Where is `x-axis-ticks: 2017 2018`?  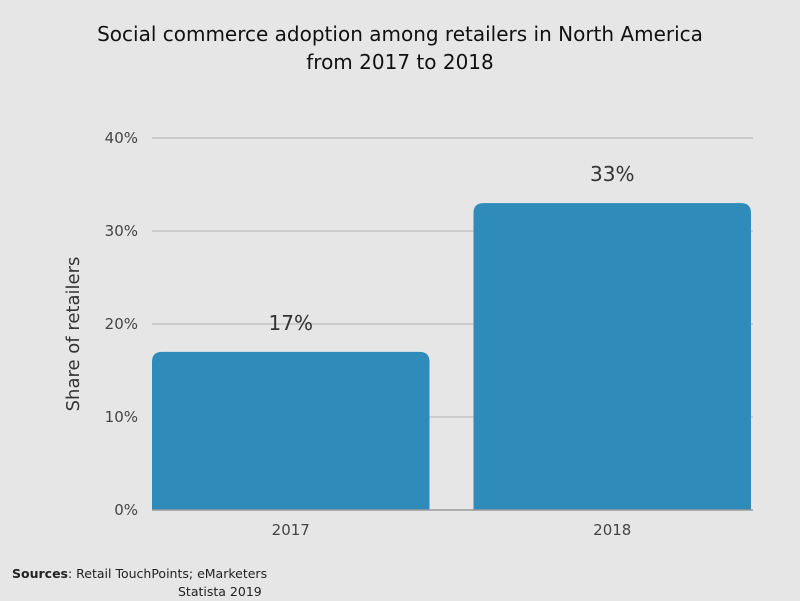
x-axis-ticks: 2017 2018 is located at coordinates (452, 530).